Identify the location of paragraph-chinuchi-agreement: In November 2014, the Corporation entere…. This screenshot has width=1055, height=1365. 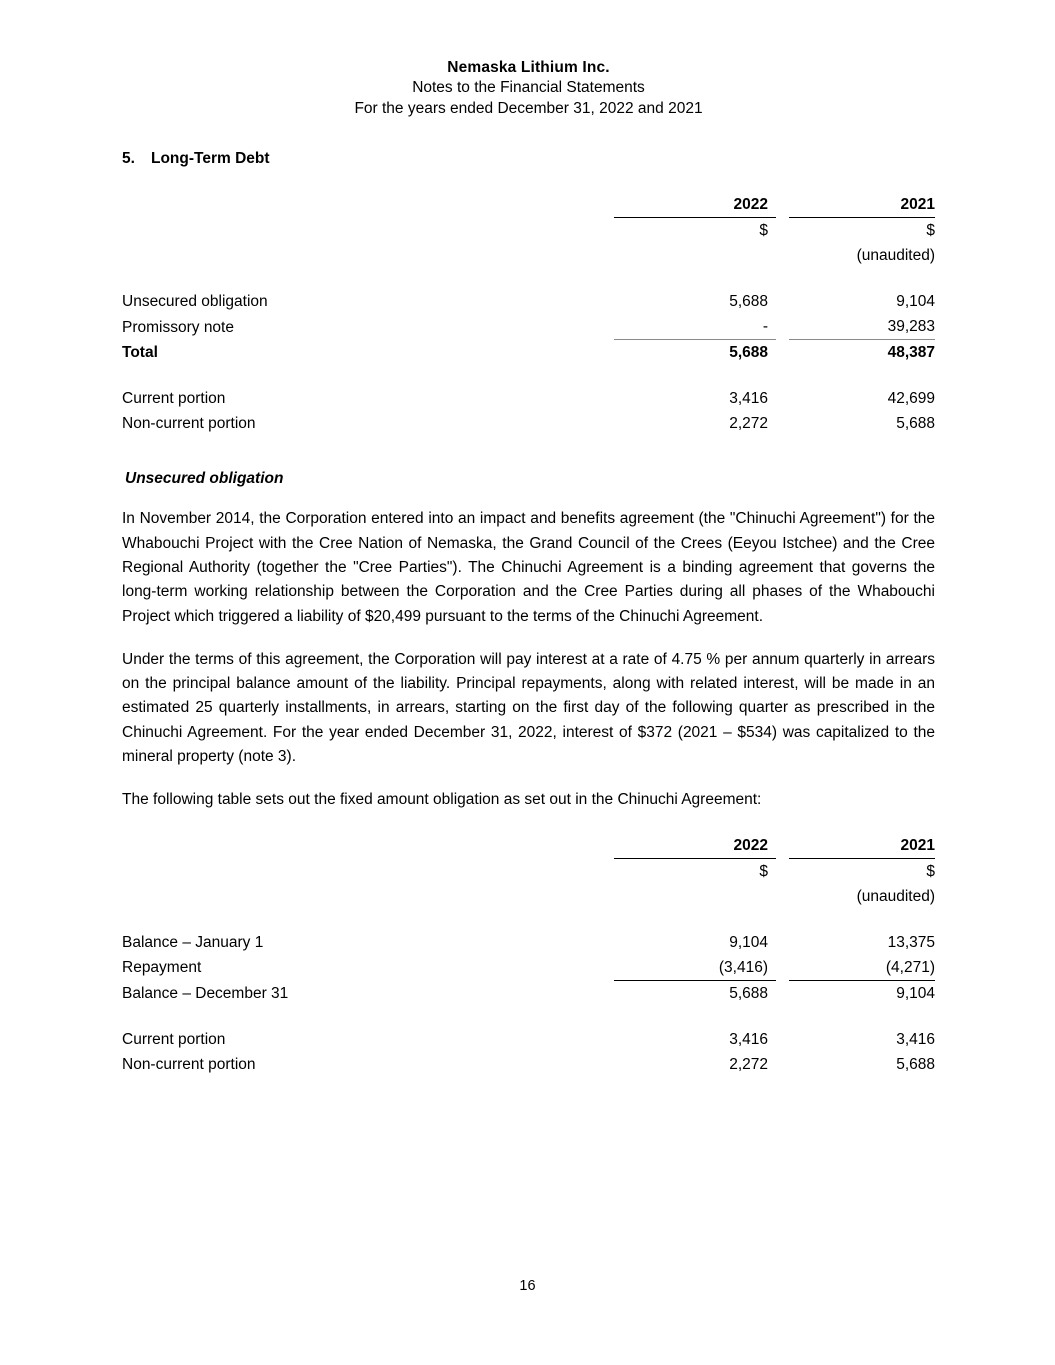
(528, 567).